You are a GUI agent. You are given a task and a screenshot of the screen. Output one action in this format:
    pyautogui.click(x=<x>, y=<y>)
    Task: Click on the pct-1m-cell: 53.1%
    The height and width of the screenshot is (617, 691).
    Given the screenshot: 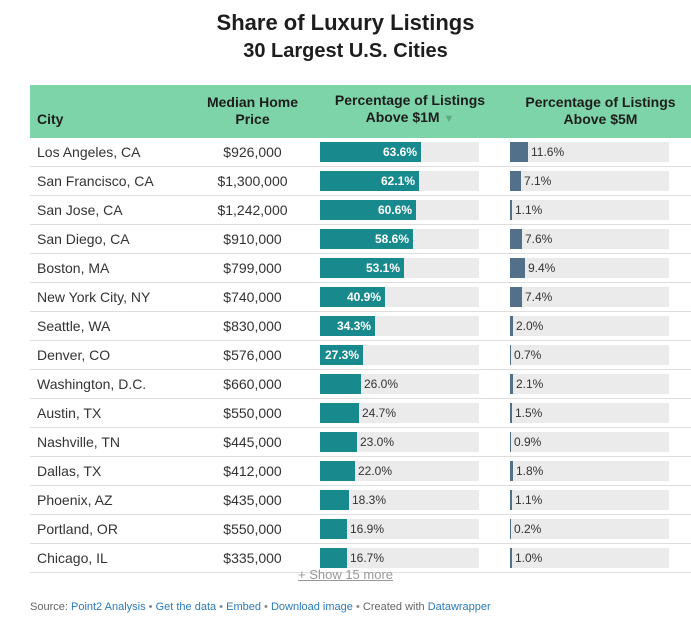 What is the action you would take?
    pyautogui.click(x=410, y=268)
    